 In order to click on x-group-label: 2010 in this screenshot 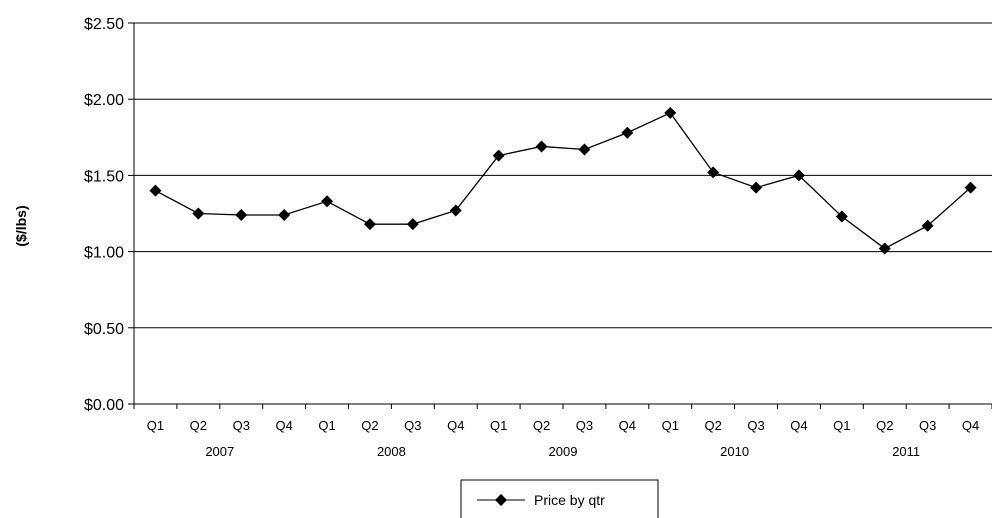, I will do `click(734, 451)`.